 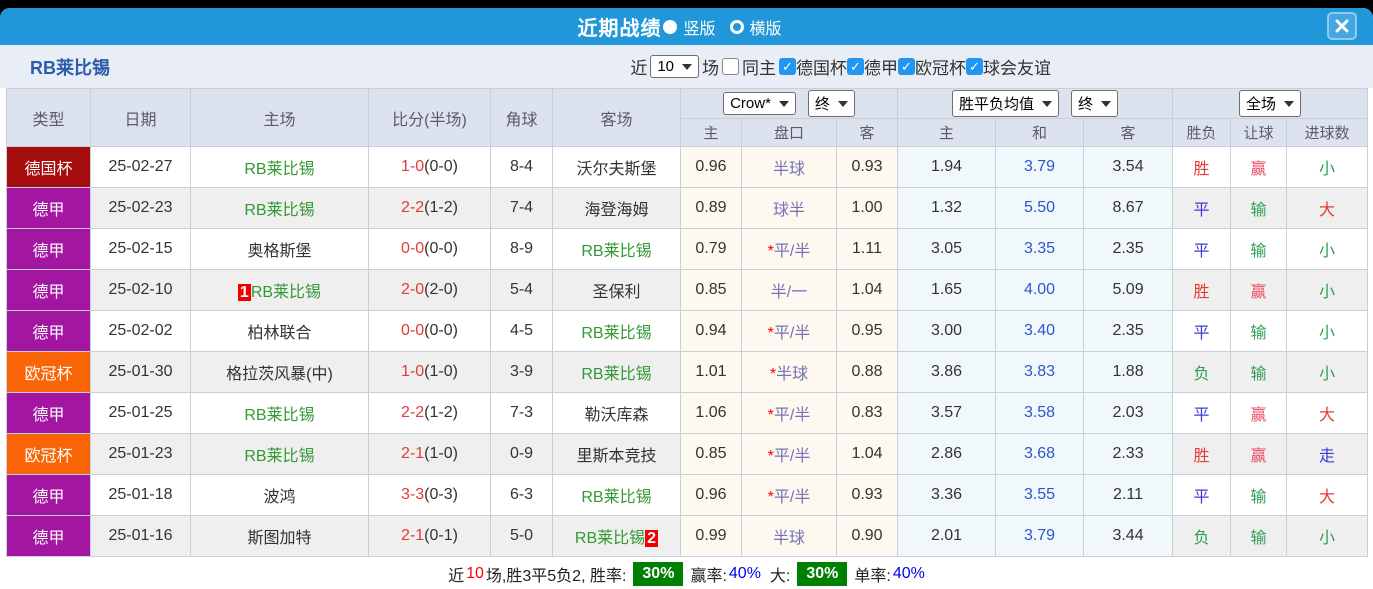 I want to click on subheader-eu-home: 主, so click(x=947, y=132).